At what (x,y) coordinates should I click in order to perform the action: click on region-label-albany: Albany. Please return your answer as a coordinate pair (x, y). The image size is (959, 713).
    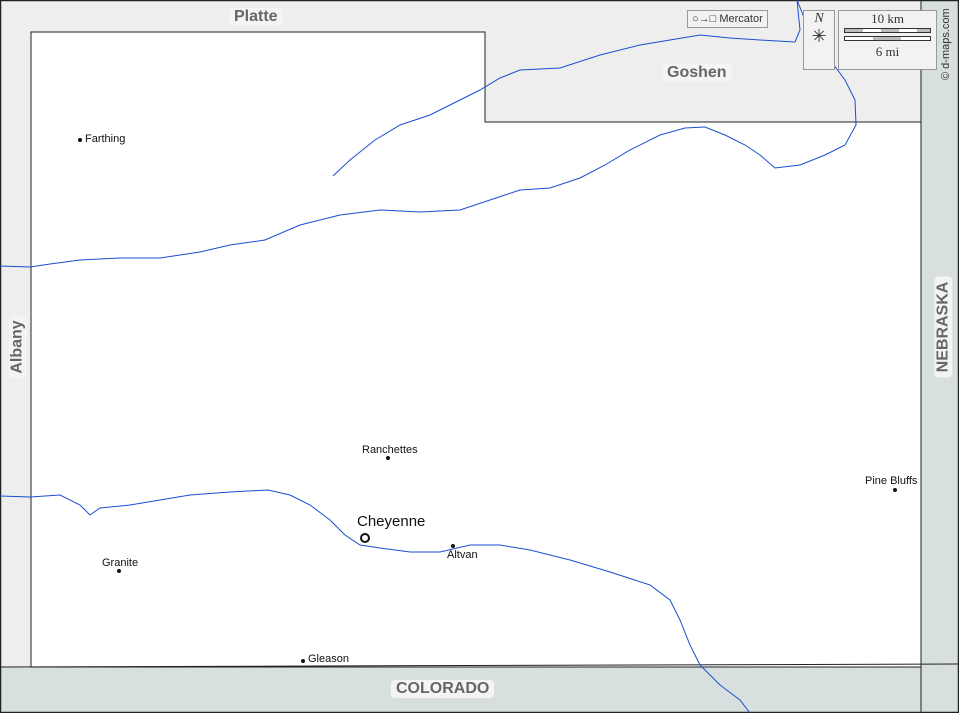
    Looking at the image, I should click on (17, 347).